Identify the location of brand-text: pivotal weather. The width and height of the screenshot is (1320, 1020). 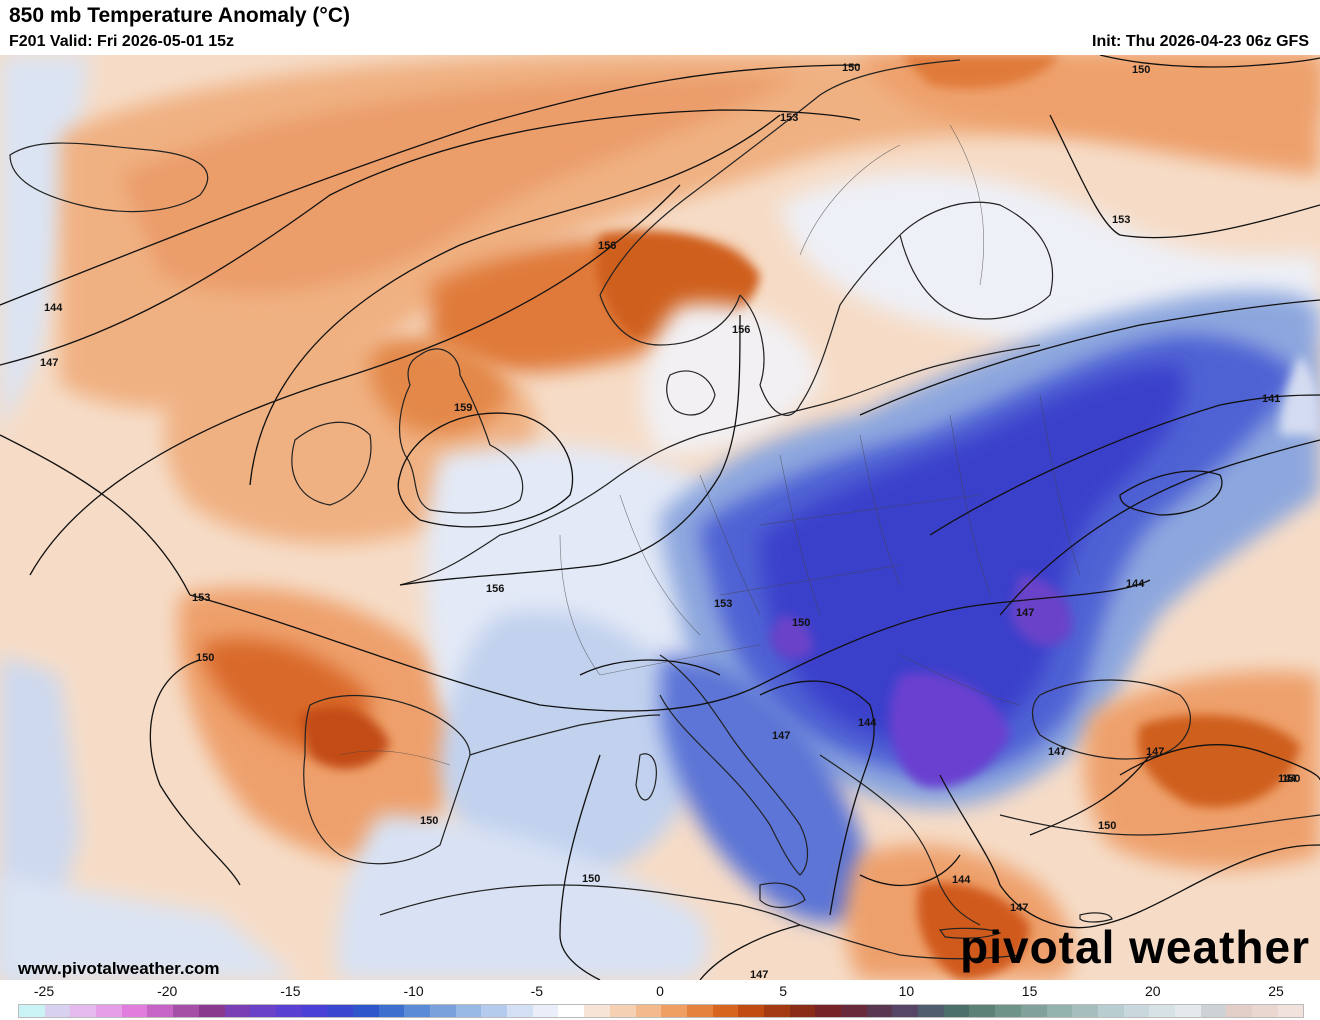
(1135, 947).